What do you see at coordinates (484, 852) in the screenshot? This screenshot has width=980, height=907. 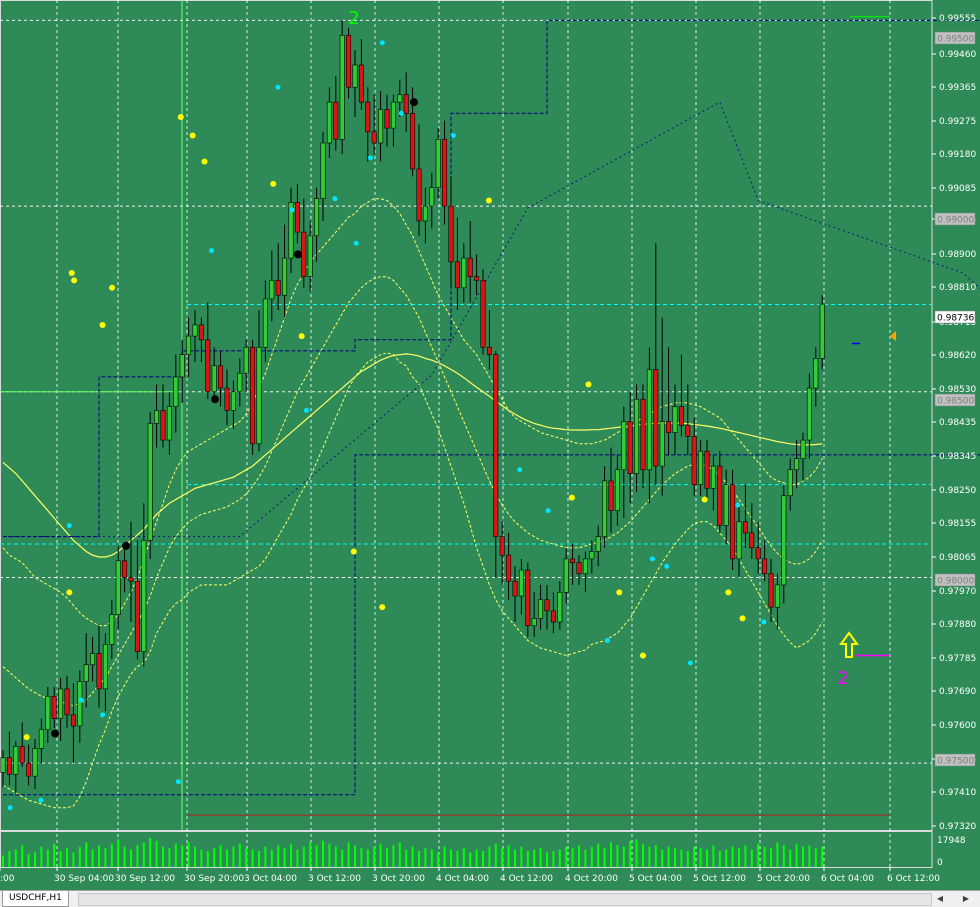 I see `volume-panel: 17948 0` at bounding box center [484, 852].